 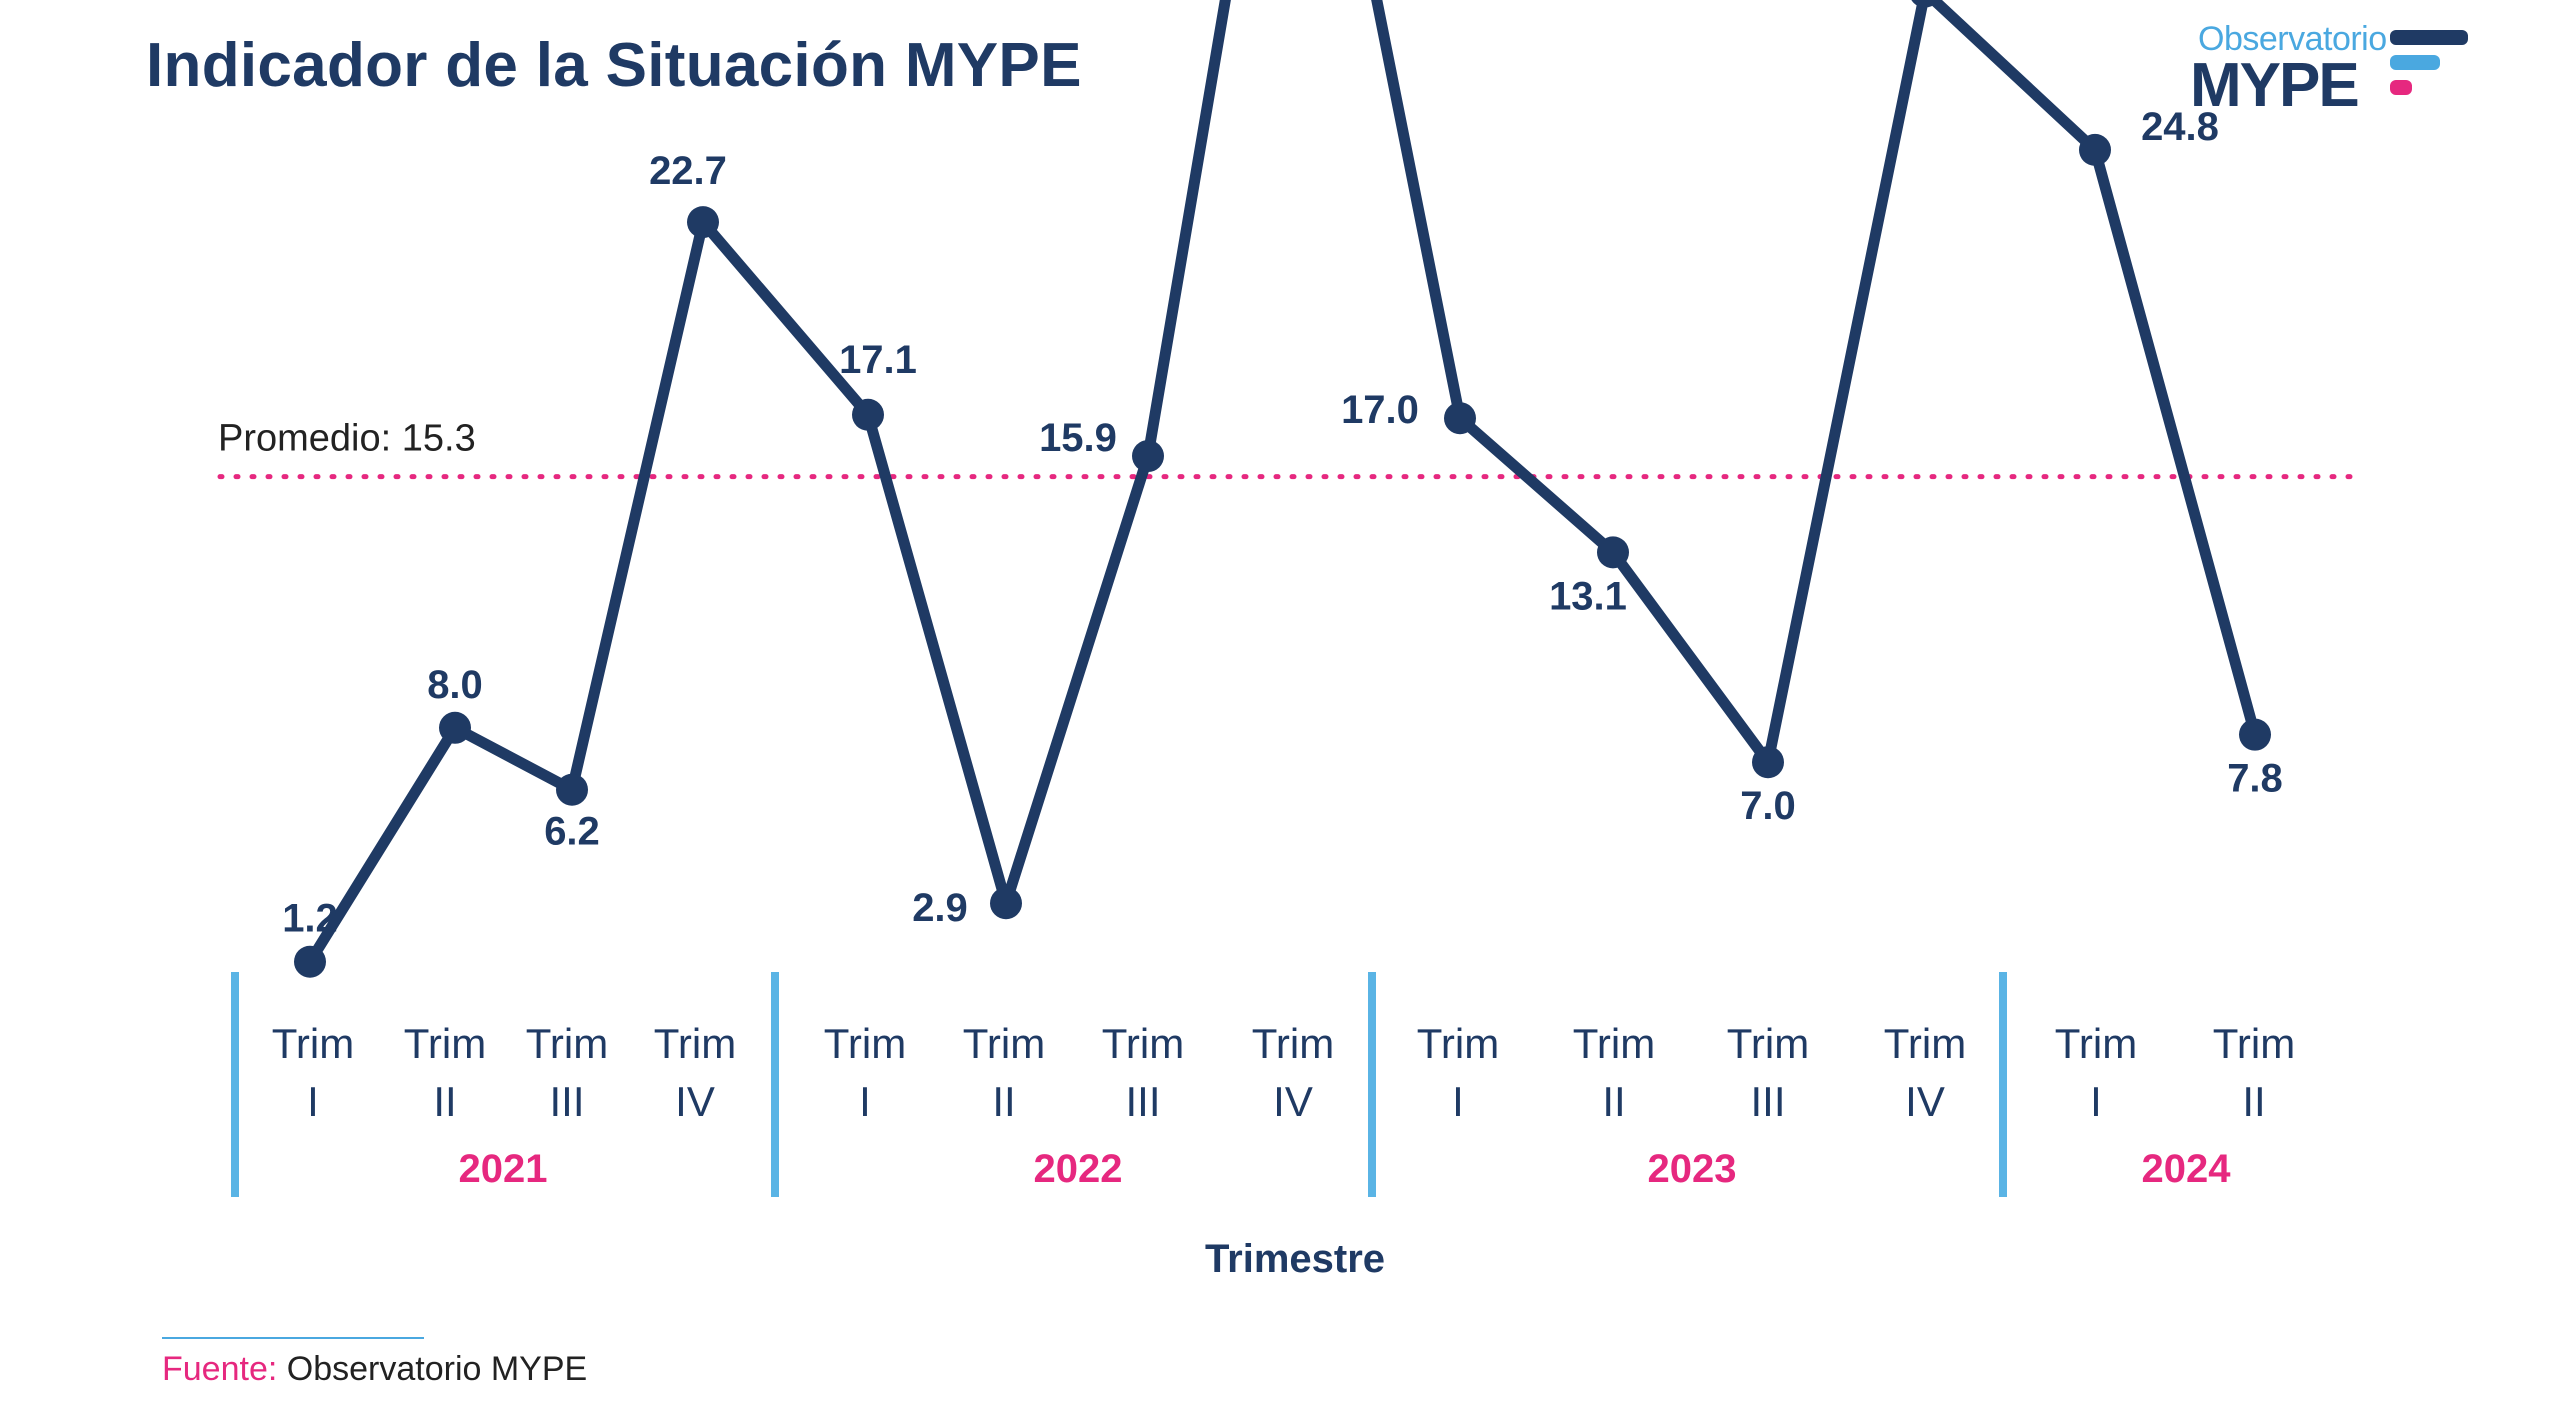 I want to click on year-label: 2024, so click(x=2187, y=1169).